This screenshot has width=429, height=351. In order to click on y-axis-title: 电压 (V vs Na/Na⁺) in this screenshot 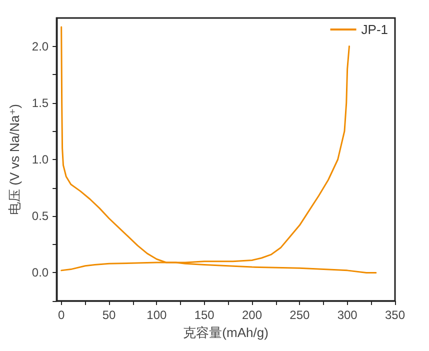, I will do `click(14, 159)`.